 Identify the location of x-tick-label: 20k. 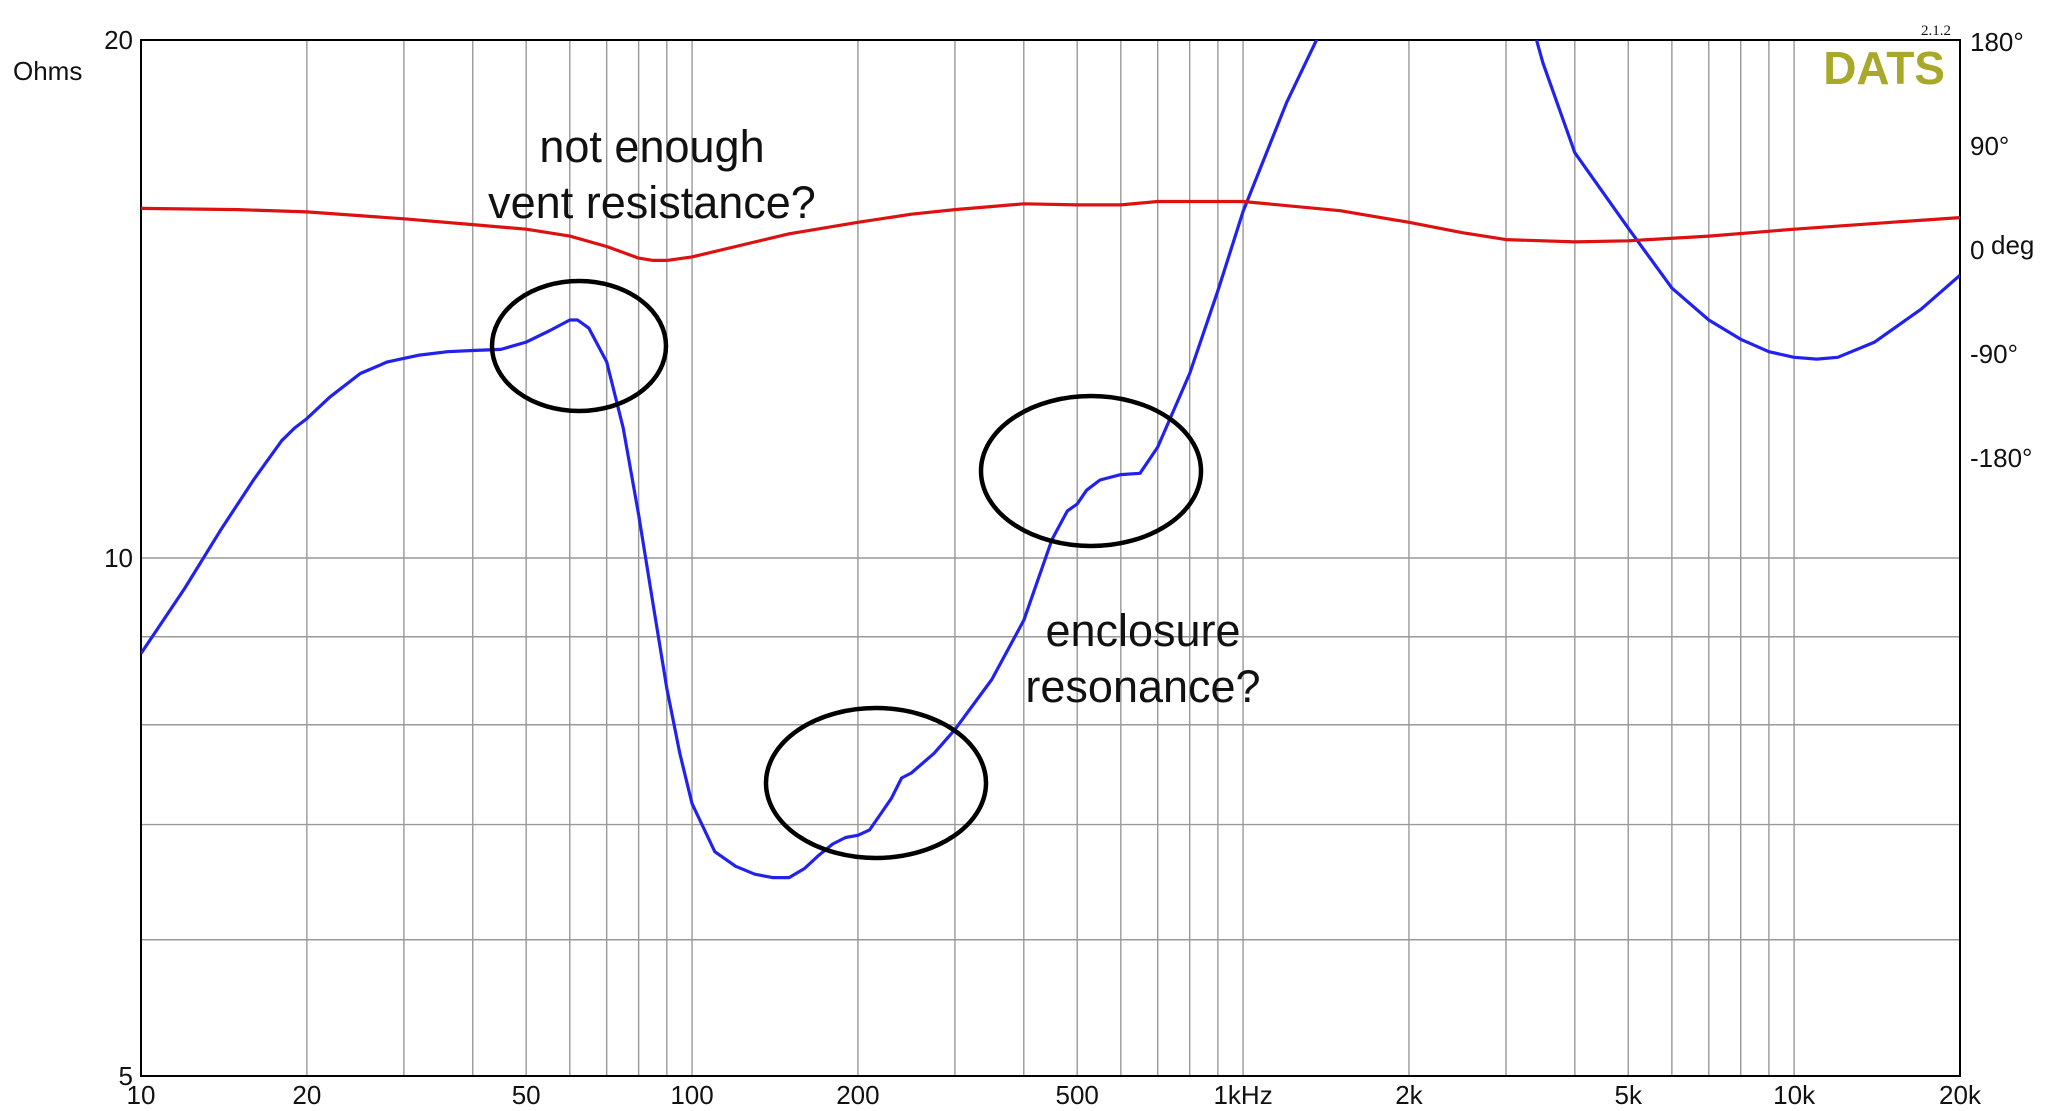
(1960, 1095).